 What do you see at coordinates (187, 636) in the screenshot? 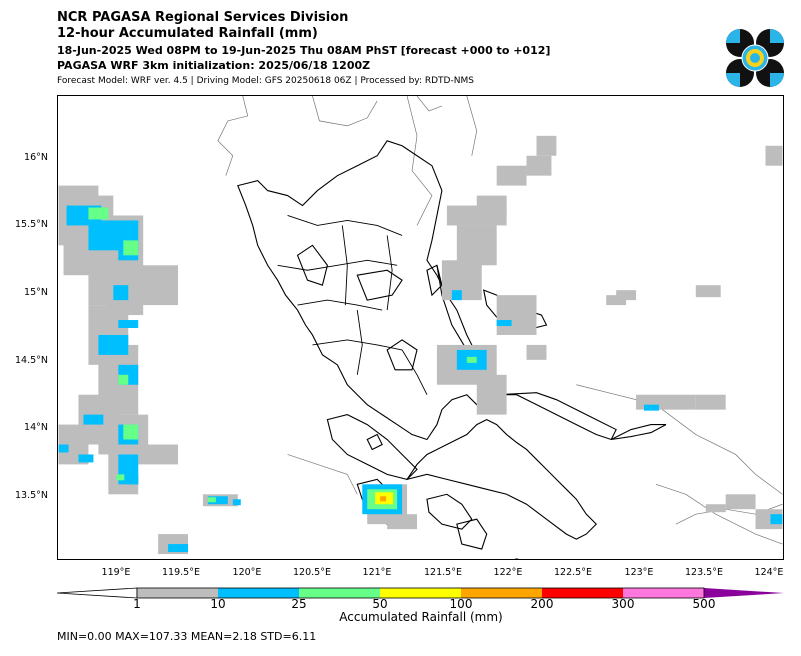
I see `statistics-summary: MIN=0.00 MAX=107.33 MEAN=2.18 STD=6.11` at bounding box center [187, 636].